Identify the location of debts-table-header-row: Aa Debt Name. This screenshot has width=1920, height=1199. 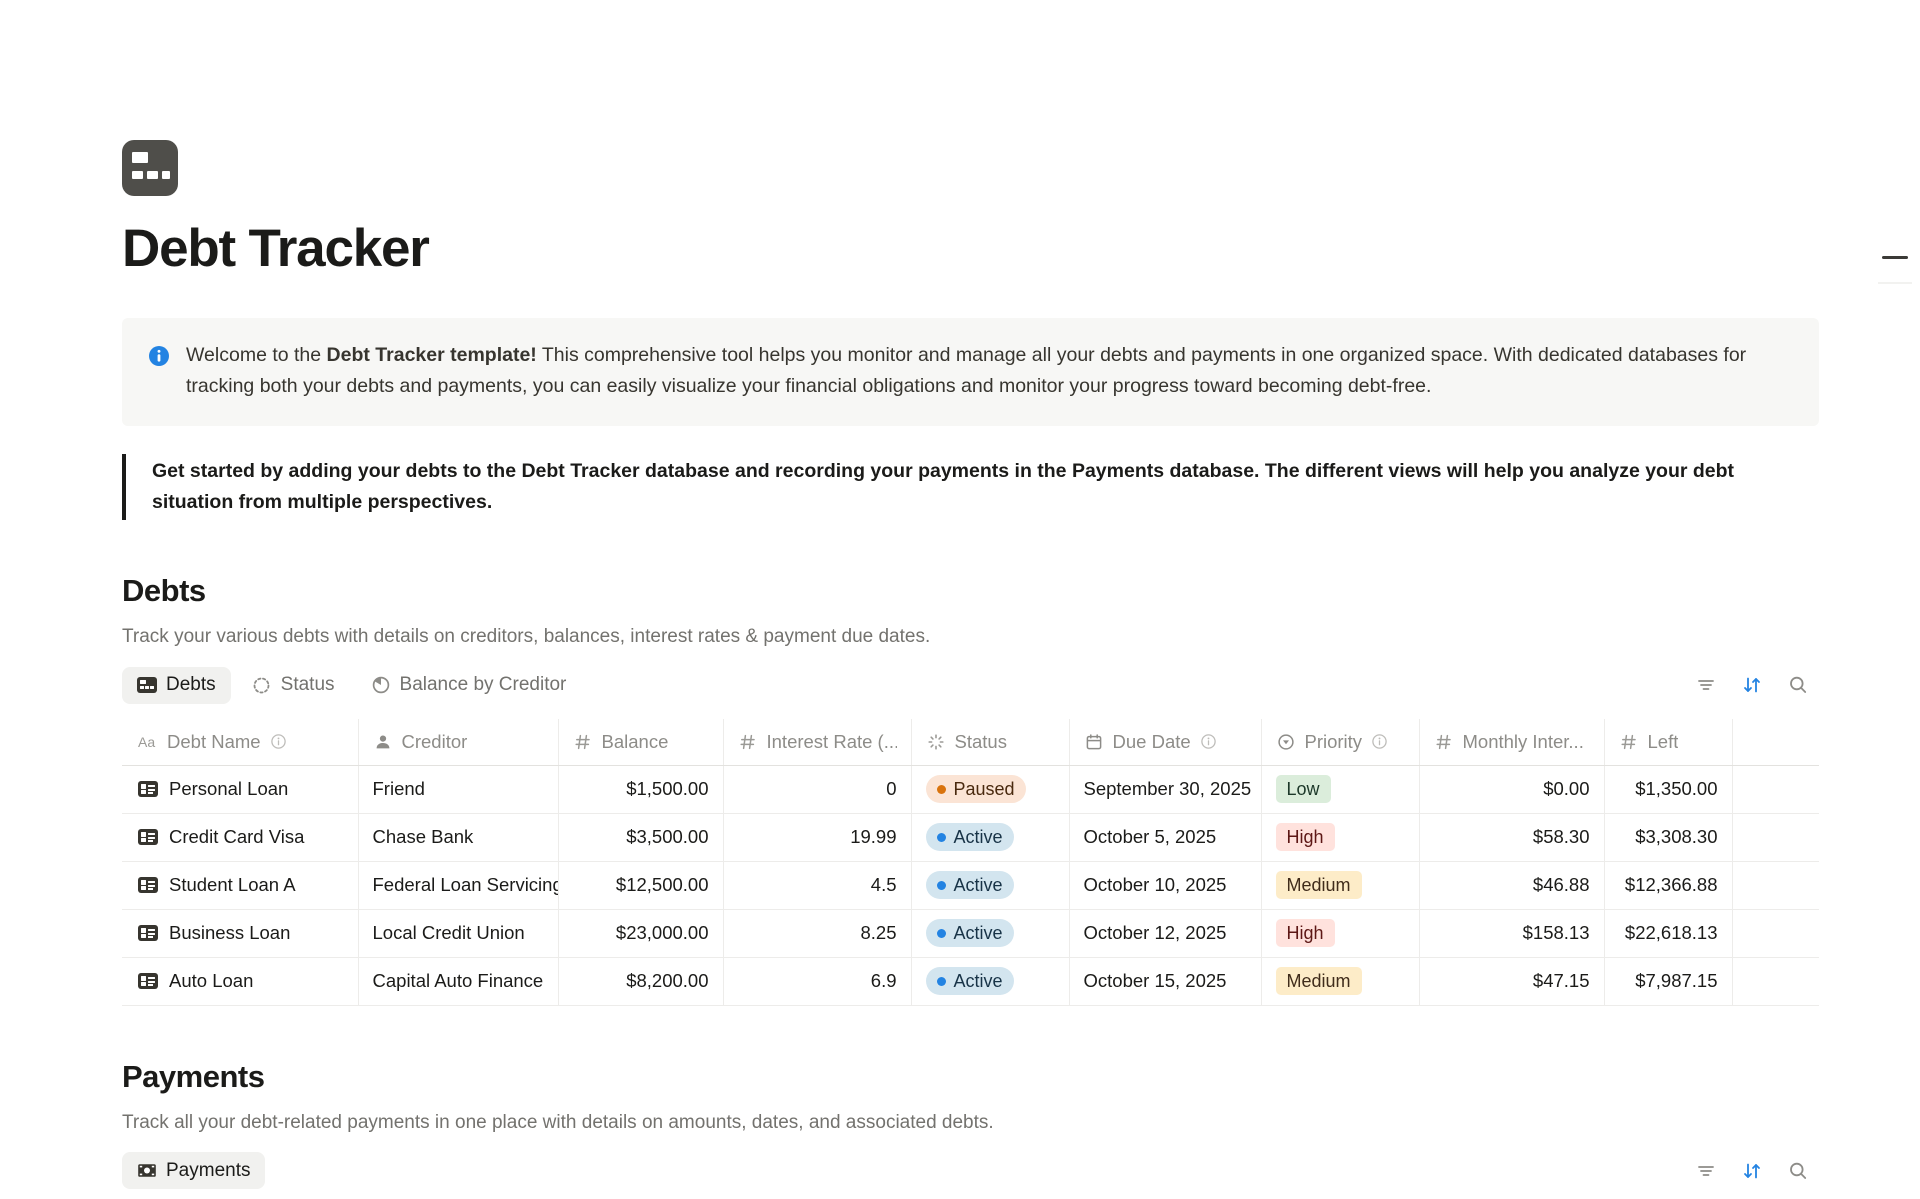
(970, 742).